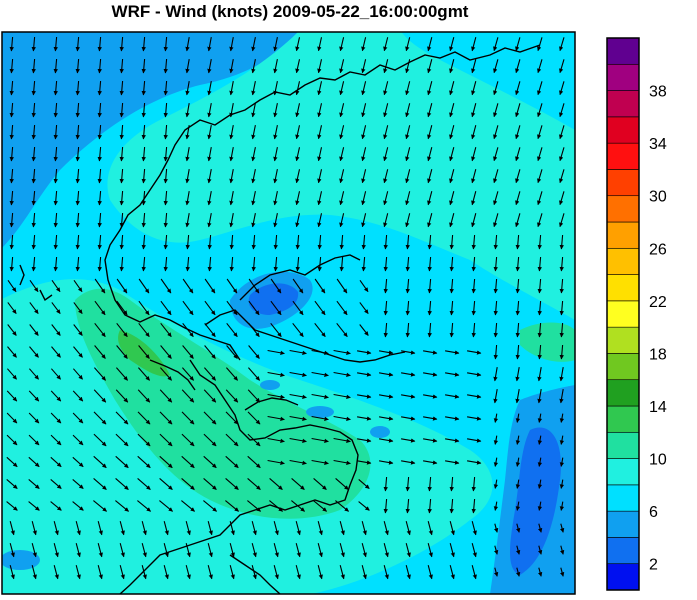 The height and width of the screenshot is (600, 697). I want to click on colorbar-label: 22, so click(658, 302).